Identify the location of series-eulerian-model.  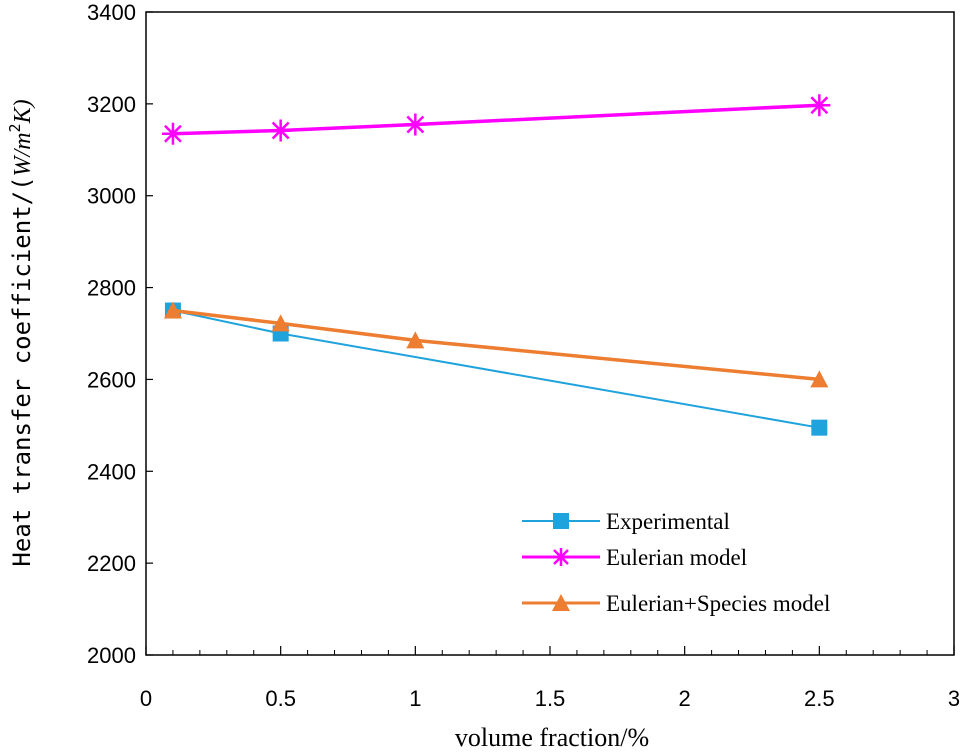
(496, 119).